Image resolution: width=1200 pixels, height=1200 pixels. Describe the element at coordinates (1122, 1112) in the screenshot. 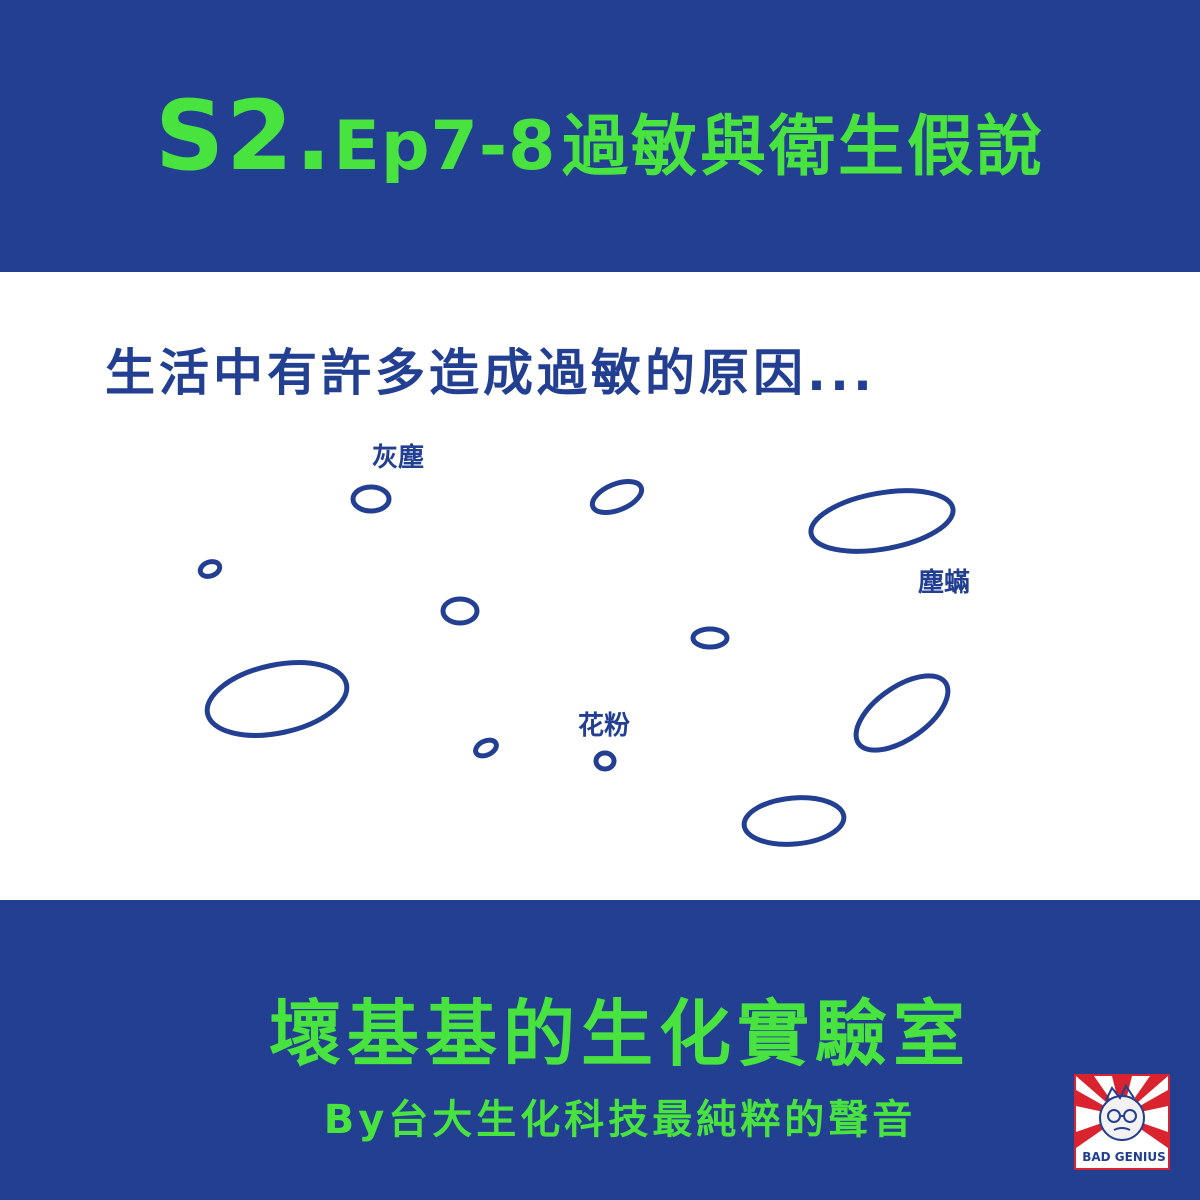

I see `logo-graphic` at that location.